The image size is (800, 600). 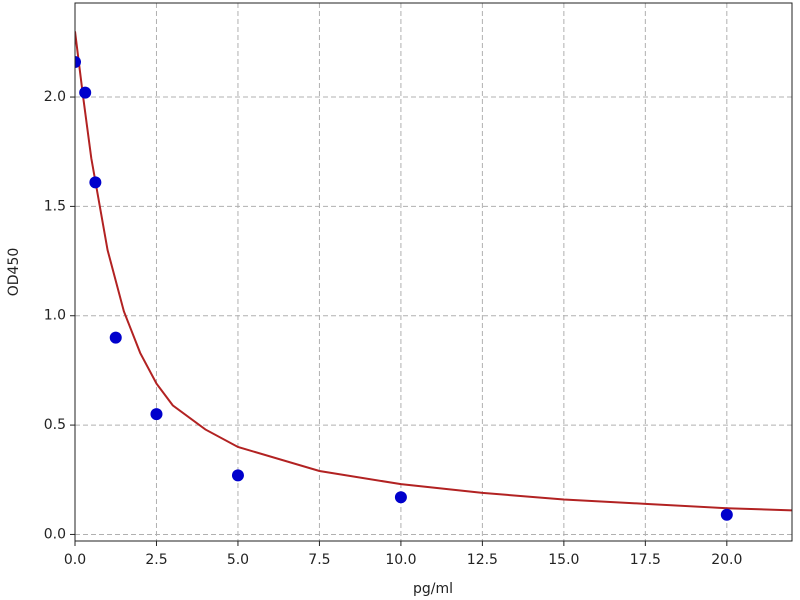 What do you see at coordinates (14, 272) in the screenshot?
I see `y-axis-label: OD450` at bounding box center [14, 272].